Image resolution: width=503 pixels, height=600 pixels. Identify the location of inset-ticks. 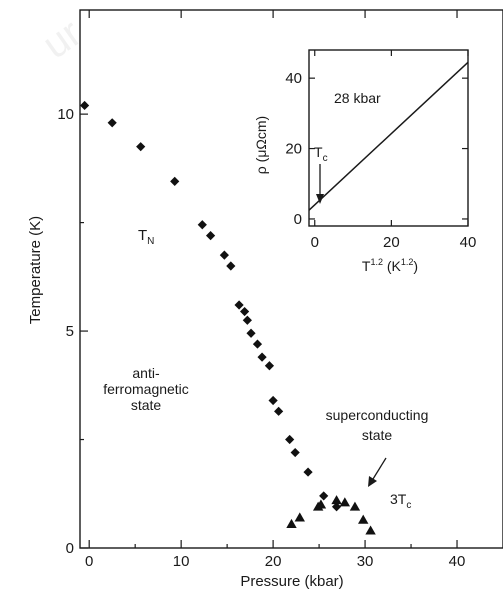
(389, 138).